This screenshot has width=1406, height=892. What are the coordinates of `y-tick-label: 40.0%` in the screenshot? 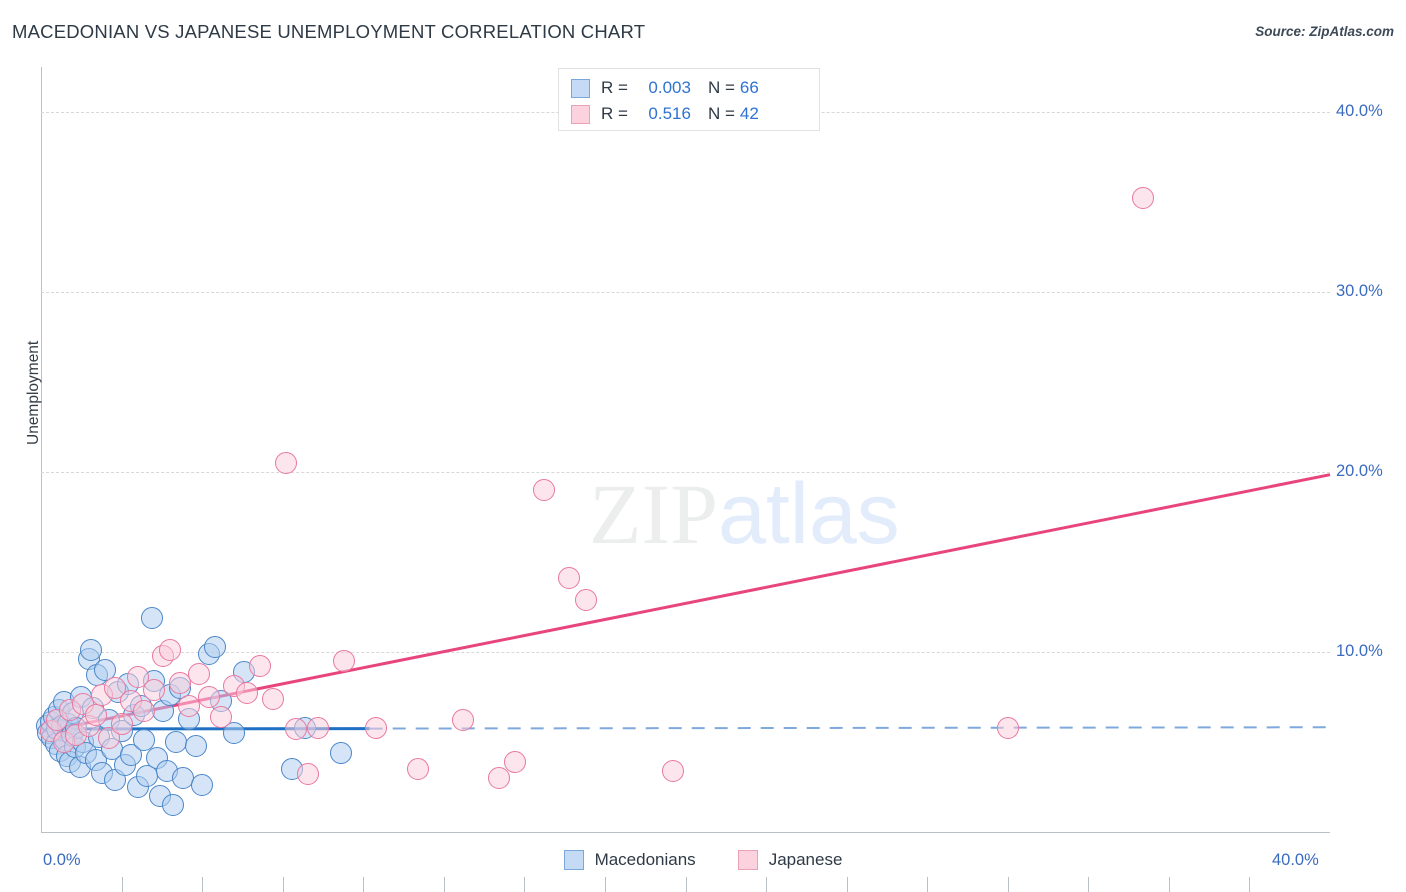 It's located at (1359, 111).